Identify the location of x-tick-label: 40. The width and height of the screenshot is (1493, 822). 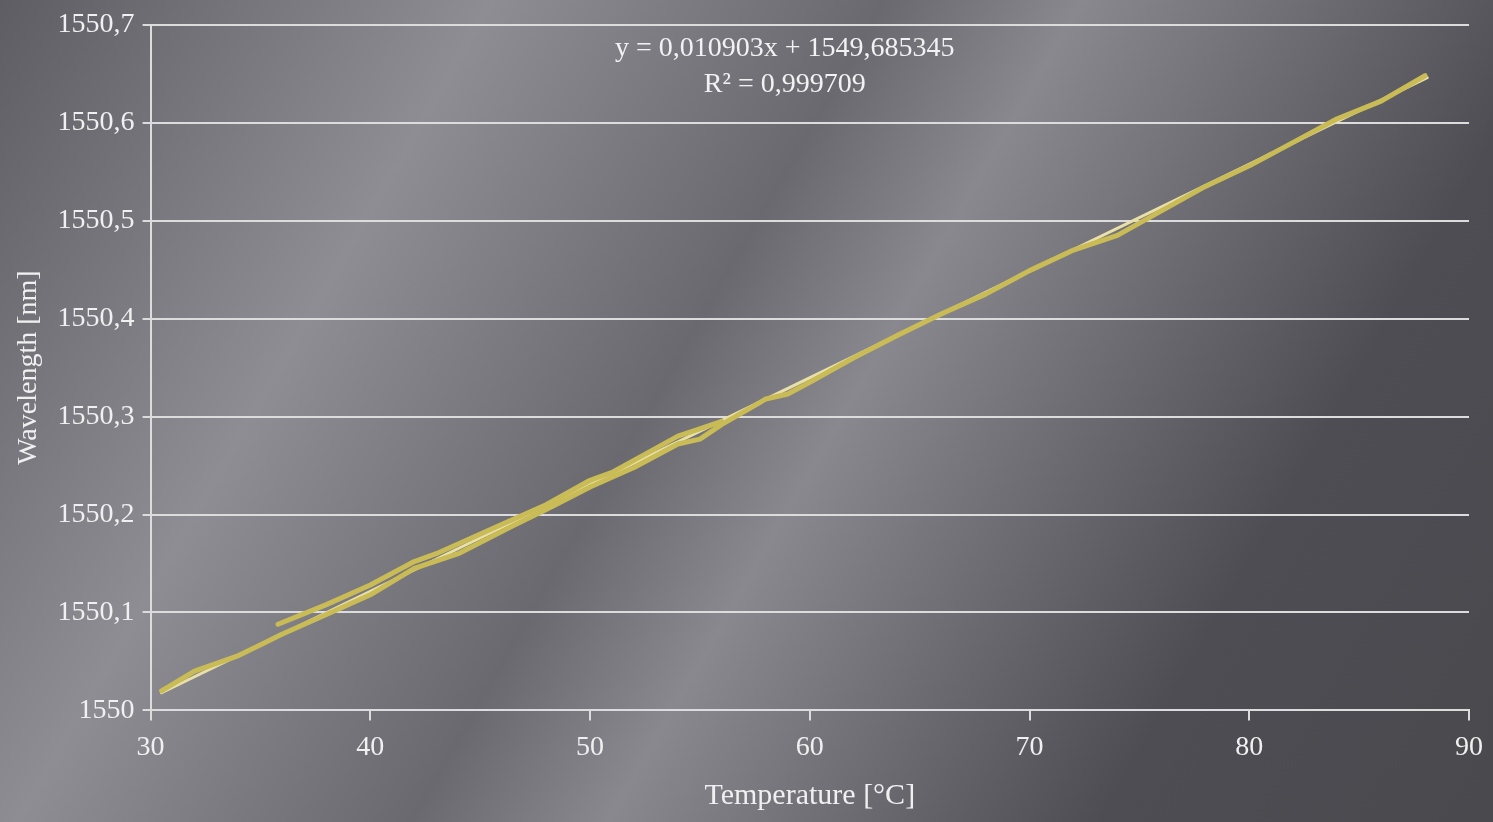
(370, 745).